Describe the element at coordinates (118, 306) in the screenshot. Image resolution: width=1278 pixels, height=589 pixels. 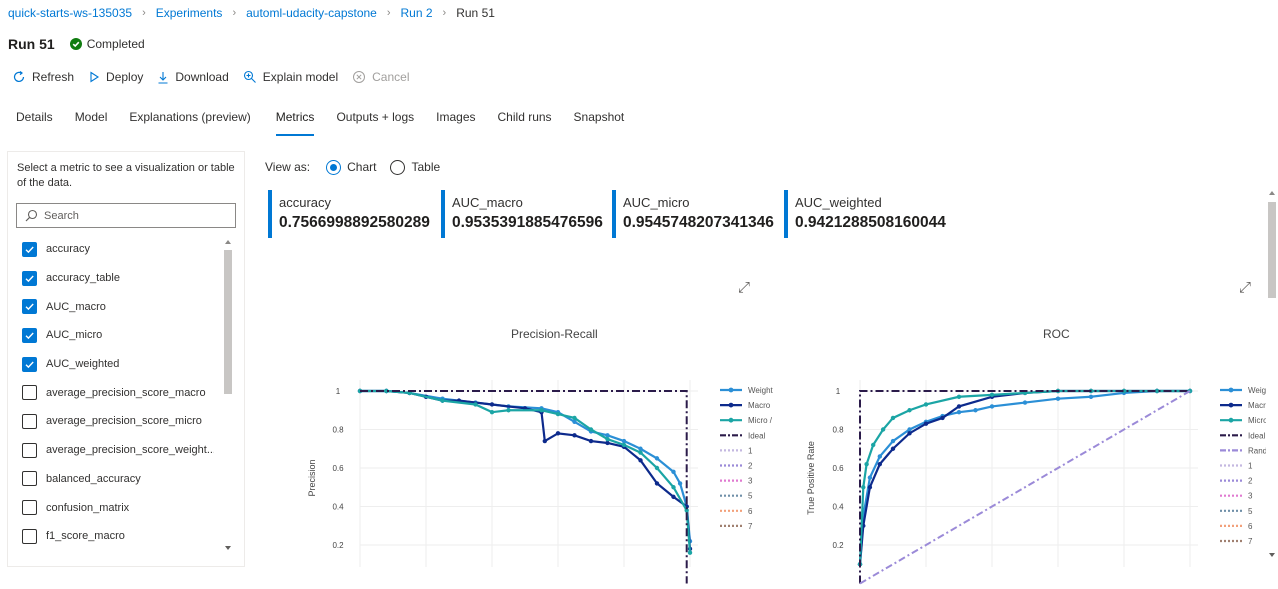
I see `metric-list-item: AUC_macro` at that location.